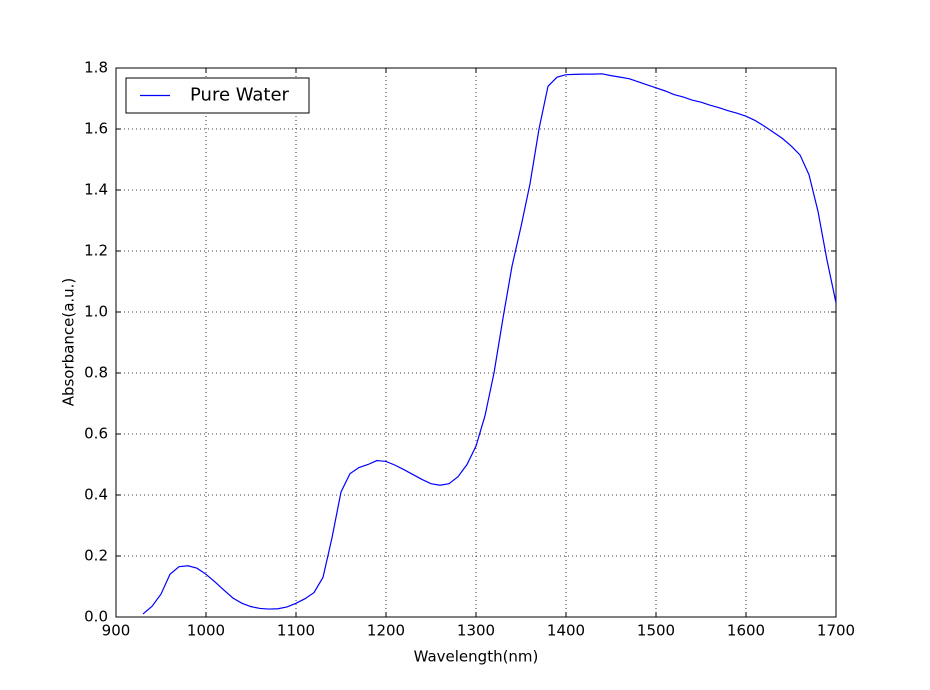  What do you see at coordinates (206, 631) in the screenshot?
I see `x-tick-label: 1000` at bounding box center [206, 631].